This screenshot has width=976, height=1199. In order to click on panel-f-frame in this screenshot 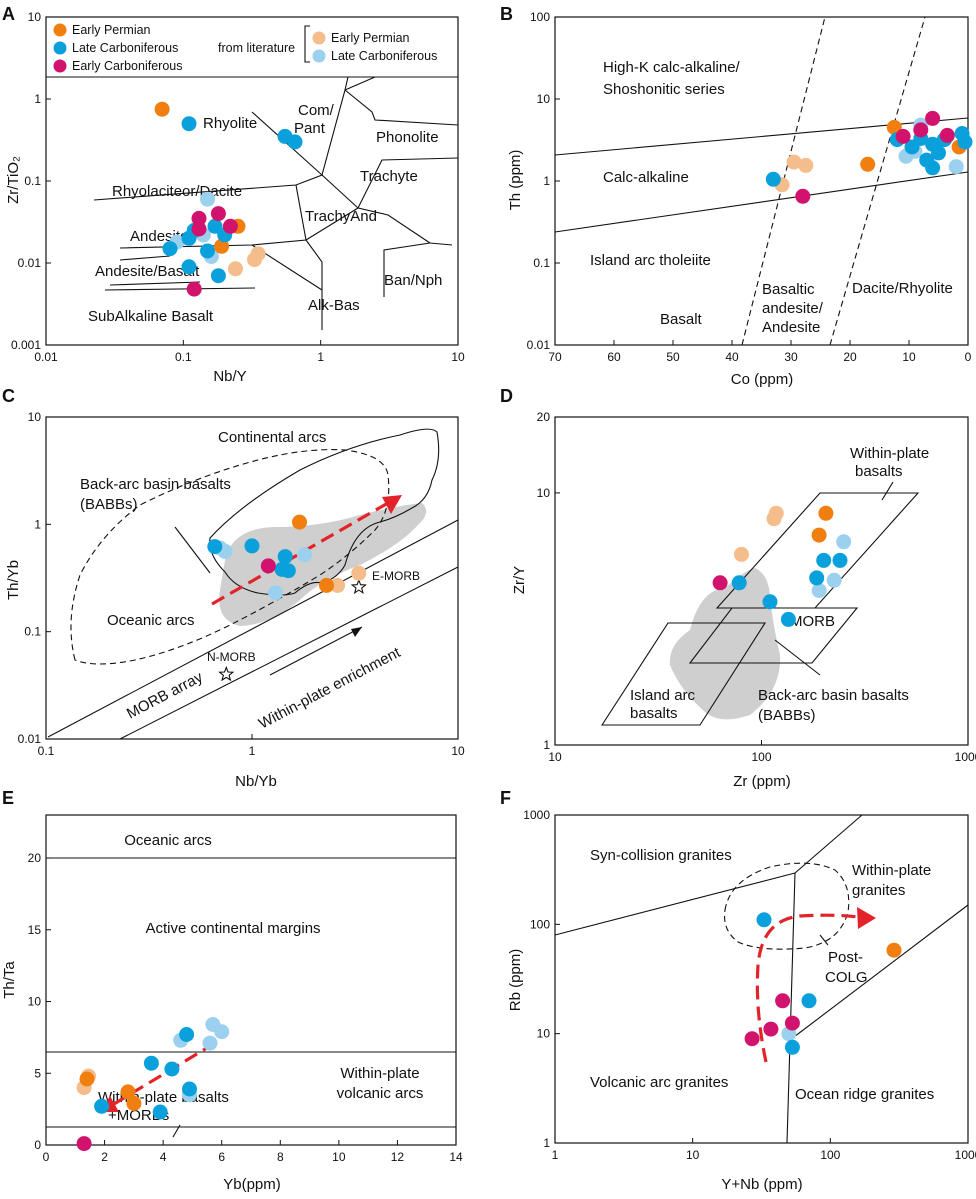, I will do `click(761, 979)`.